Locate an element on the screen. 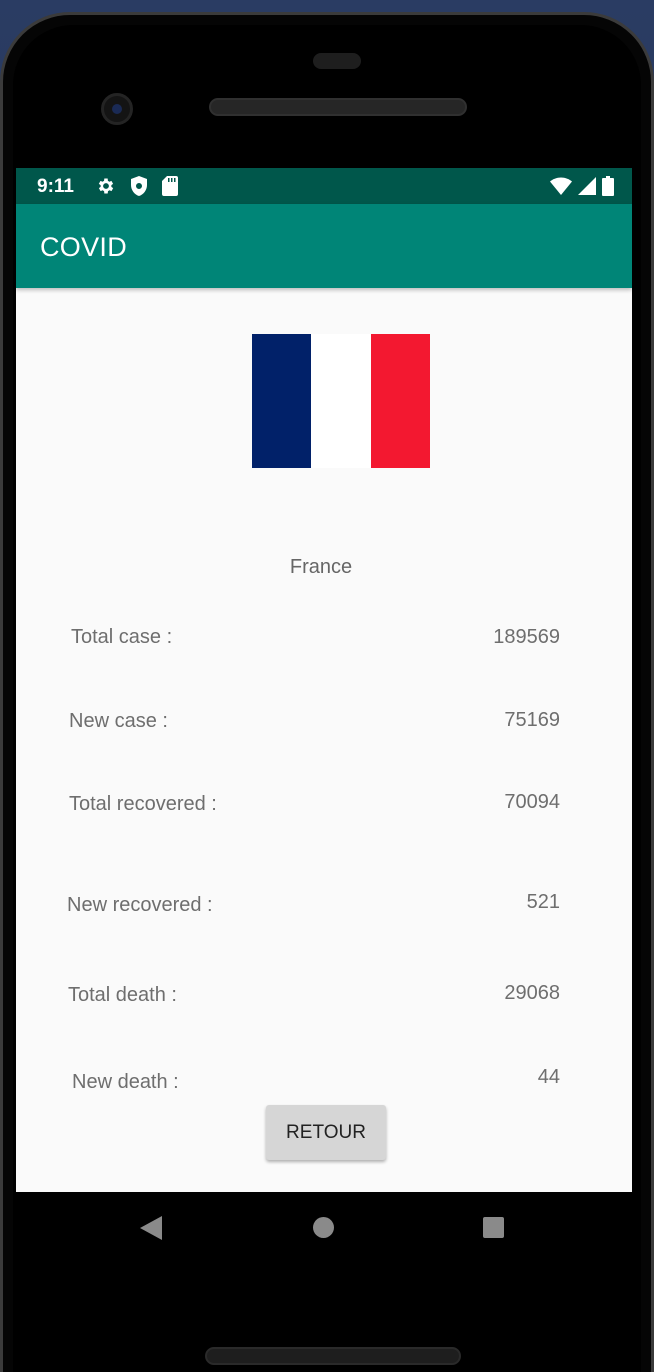 This screenshot has width=654, height=1372. earpiece is located at coordinates (337, 61).